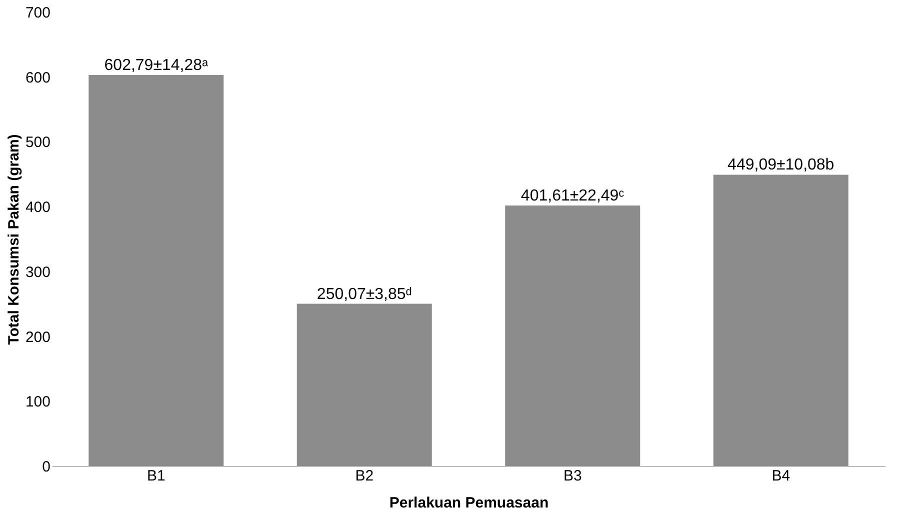 The height and width of the screenshot is (531, 906). Describe the element at coordinates (572, 476) in the screenshot. I see `x-tick-label: B3` at that location.